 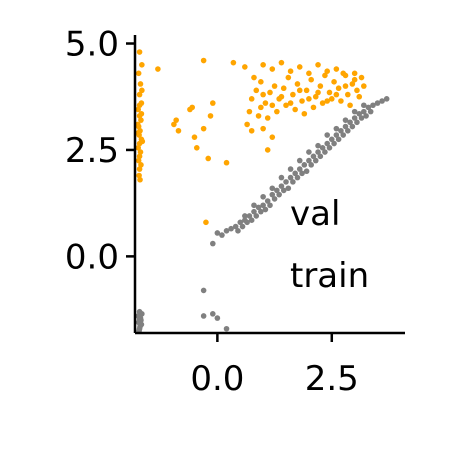 What do you see at coordinates (217, 379) in the screenshot?
I see `x-tick-label: 0.0` at bounding box center [217, 379].